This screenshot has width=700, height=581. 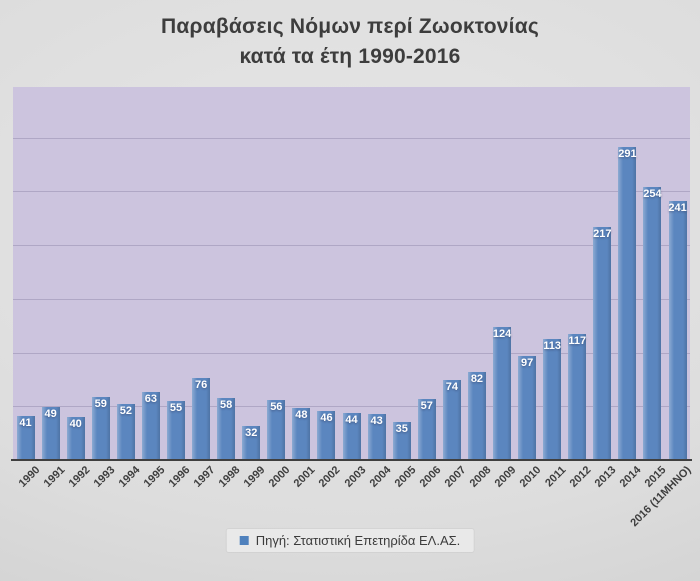 I want to click on x-axis-line, so click(x=351, y=460).